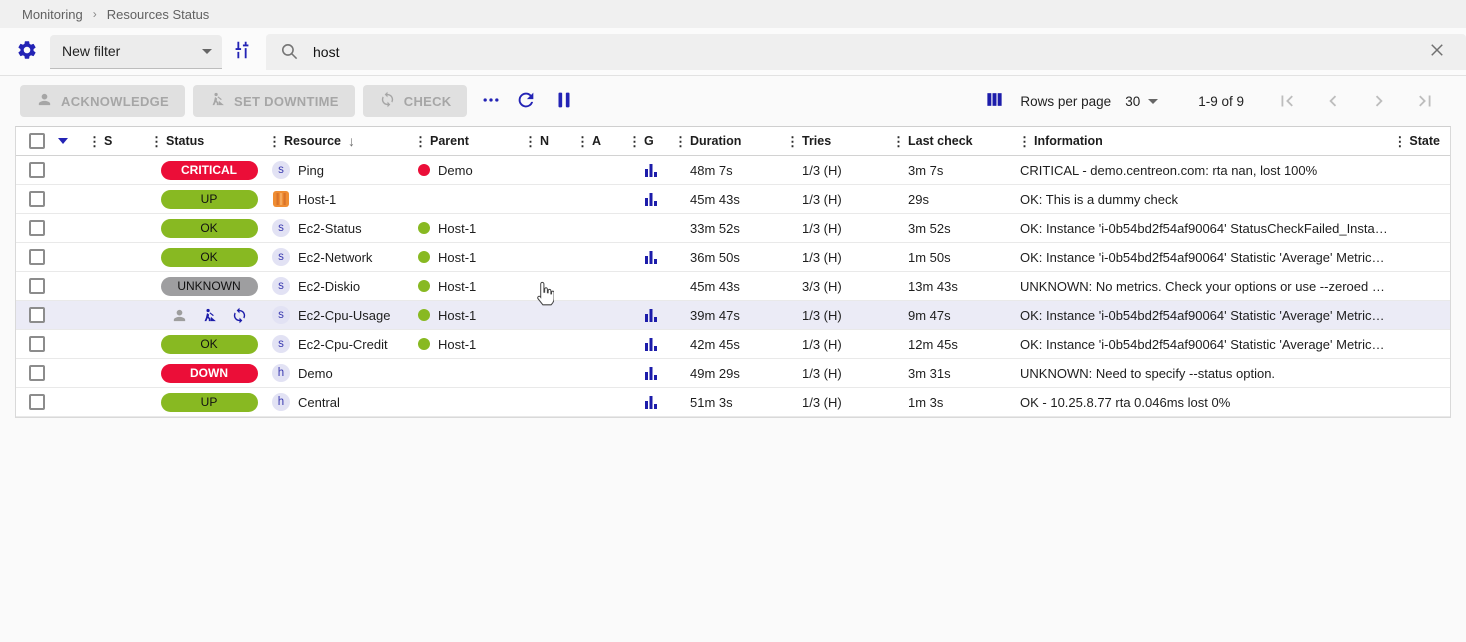 The height and width of the screenshot is (642, 1466). I want to click on header-action: ⋮ A, so click(589, 141).